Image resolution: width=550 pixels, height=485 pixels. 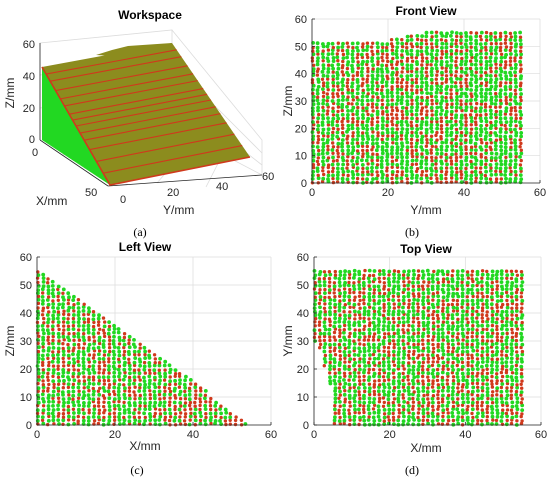 What do you see at coordinates (301, 20) in the screenshot?
I see `front-ytick-label: 60` at bounding box center [301, 20].